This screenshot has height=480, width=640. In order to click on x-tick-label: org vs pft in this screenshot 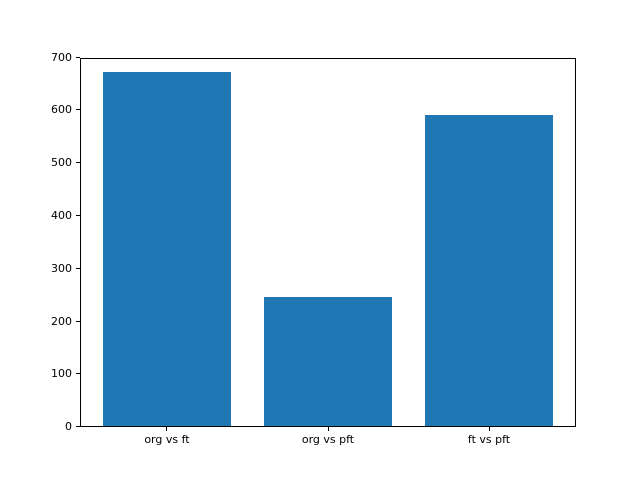, I will do `click(328, 440)`.